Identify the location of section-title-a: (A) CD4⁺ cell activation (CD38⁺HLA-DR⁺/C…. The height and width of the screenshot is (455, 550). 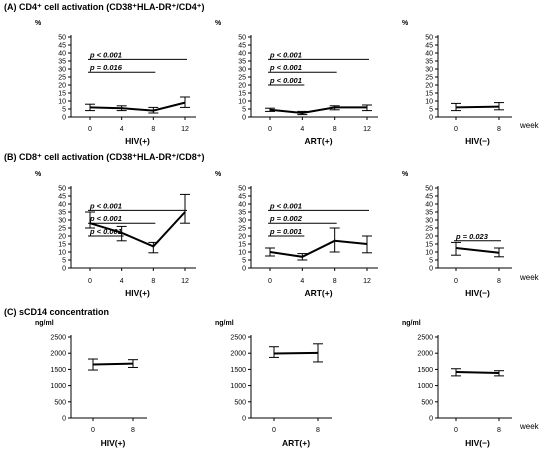
(104, 7).